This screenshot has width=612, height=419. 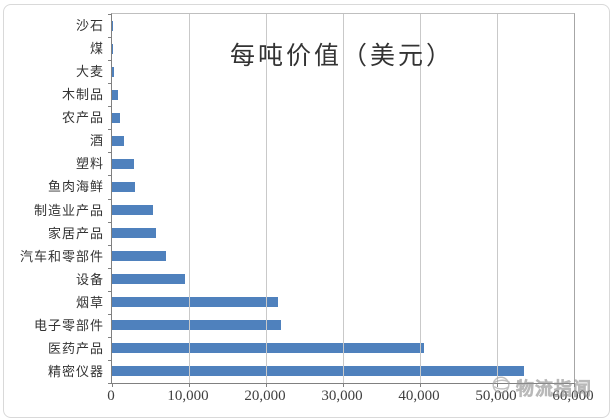 What do you see at coordinates (111, 396) in the screenshot?
I see `x-axis-tick-label: 0` at bounding box center [111, 396].